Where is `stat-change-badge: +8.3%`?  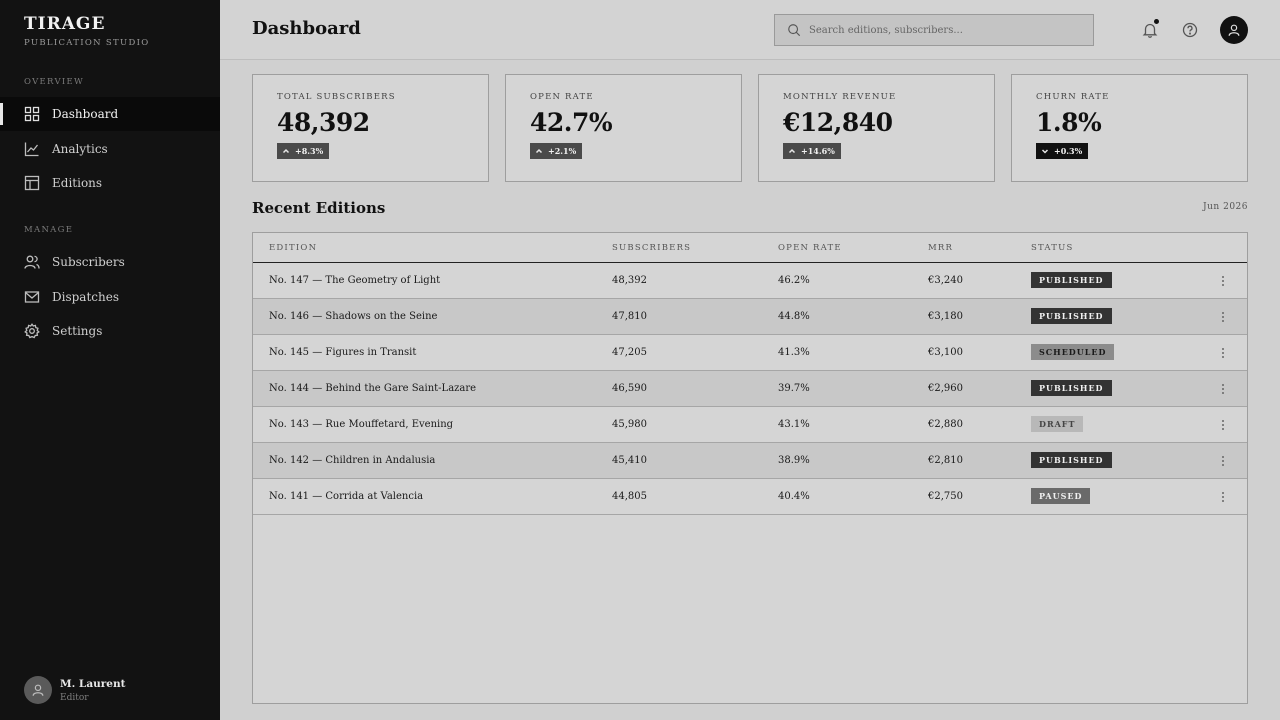 stat-change-badge: +8.3% is located at coordinates (303, 151).